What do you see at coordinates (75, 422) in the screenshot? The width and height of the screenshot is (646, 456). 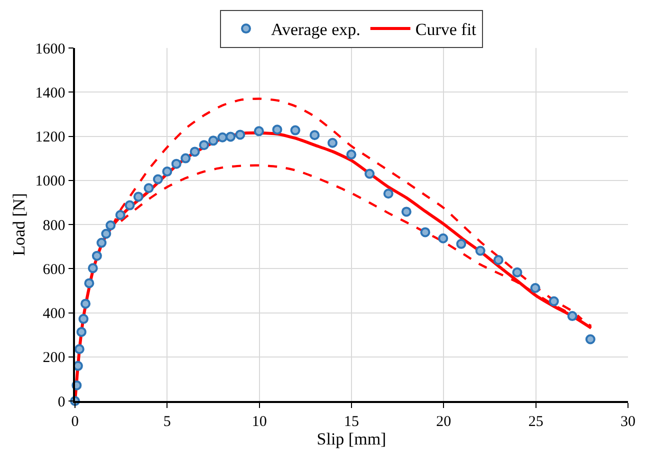 I see `x-tick-label: 0` at bounding box center [75, 422].